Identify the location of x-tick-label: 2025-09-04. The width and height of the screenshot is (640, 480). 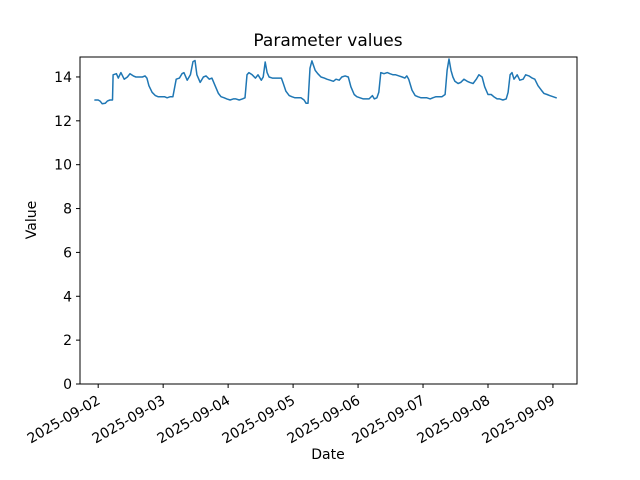
(194, 420).